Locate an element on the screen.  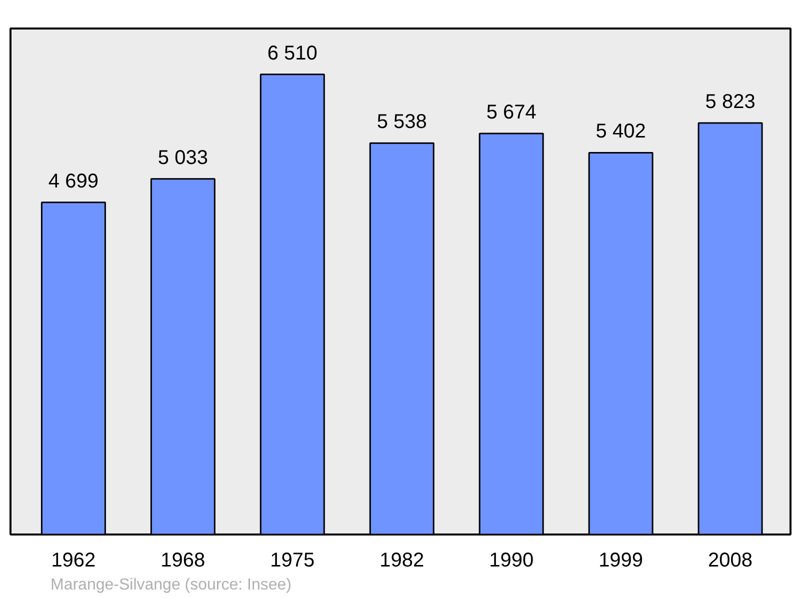
x-tick-label: 2008 is located at coordinates (730, 561).